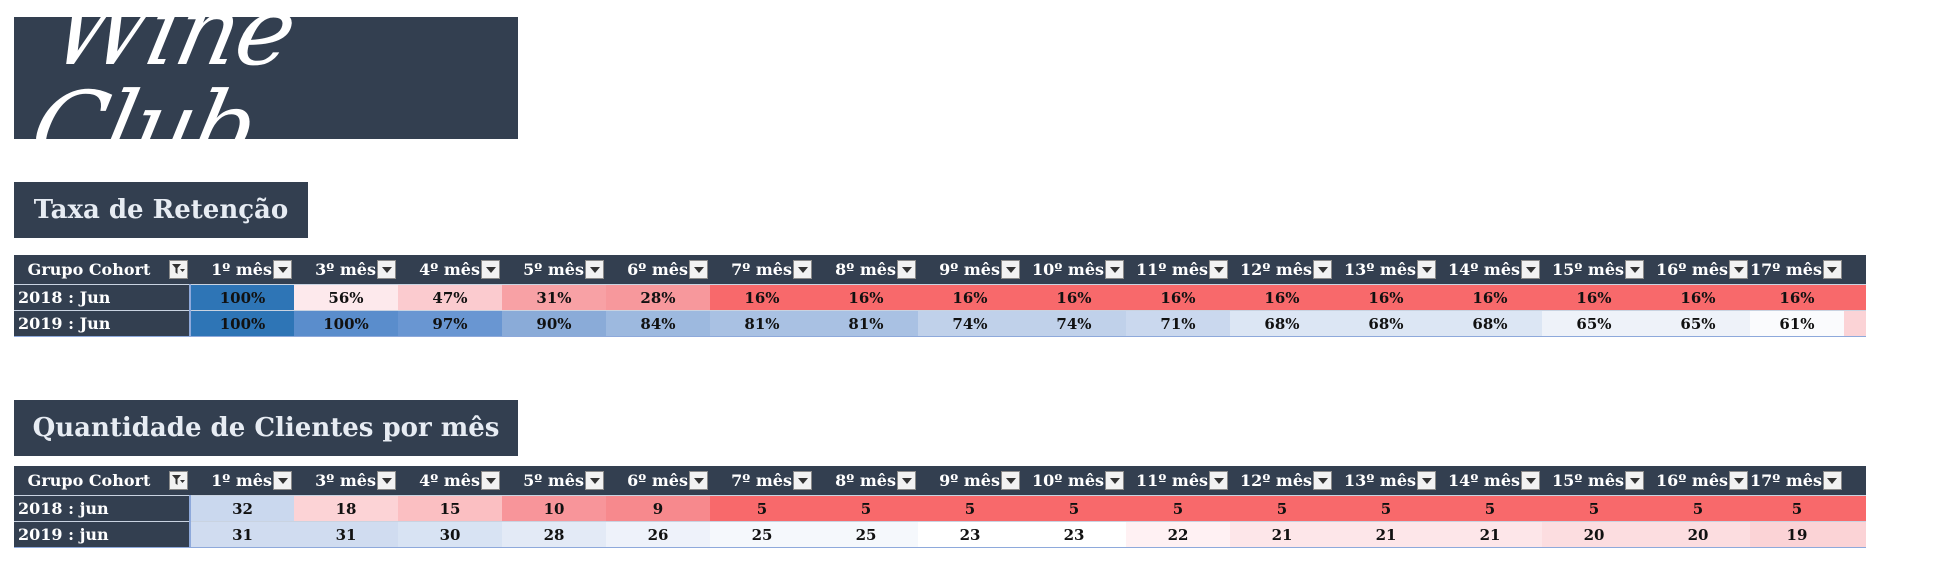 The image size is (1941, 562). I want to click on table-cell: 100%, so click(346, 323).